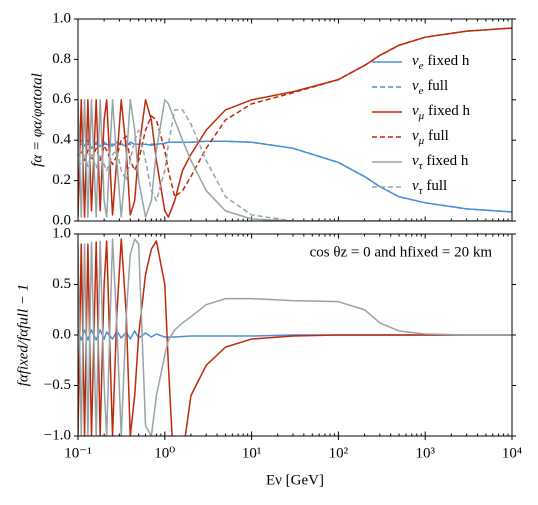 The width and height of the screenshot is (538, 505). Describe the element at coordinates (61, 140) in the screenshot. I see `y-tick-label: 0.4` at that location.